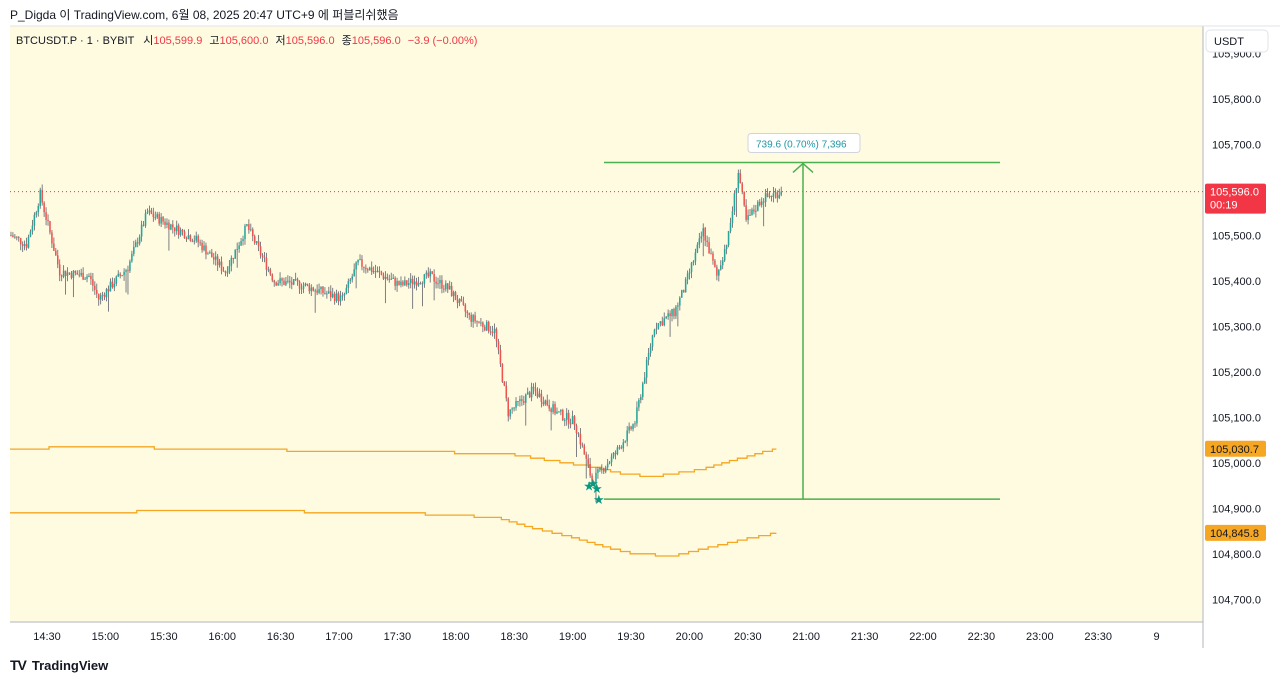  What do you see at coordinates (1235, 198) in the screenshot?
I see `last-price-badge: 105,596.0 00:19` at bounding box center [1235, 198].